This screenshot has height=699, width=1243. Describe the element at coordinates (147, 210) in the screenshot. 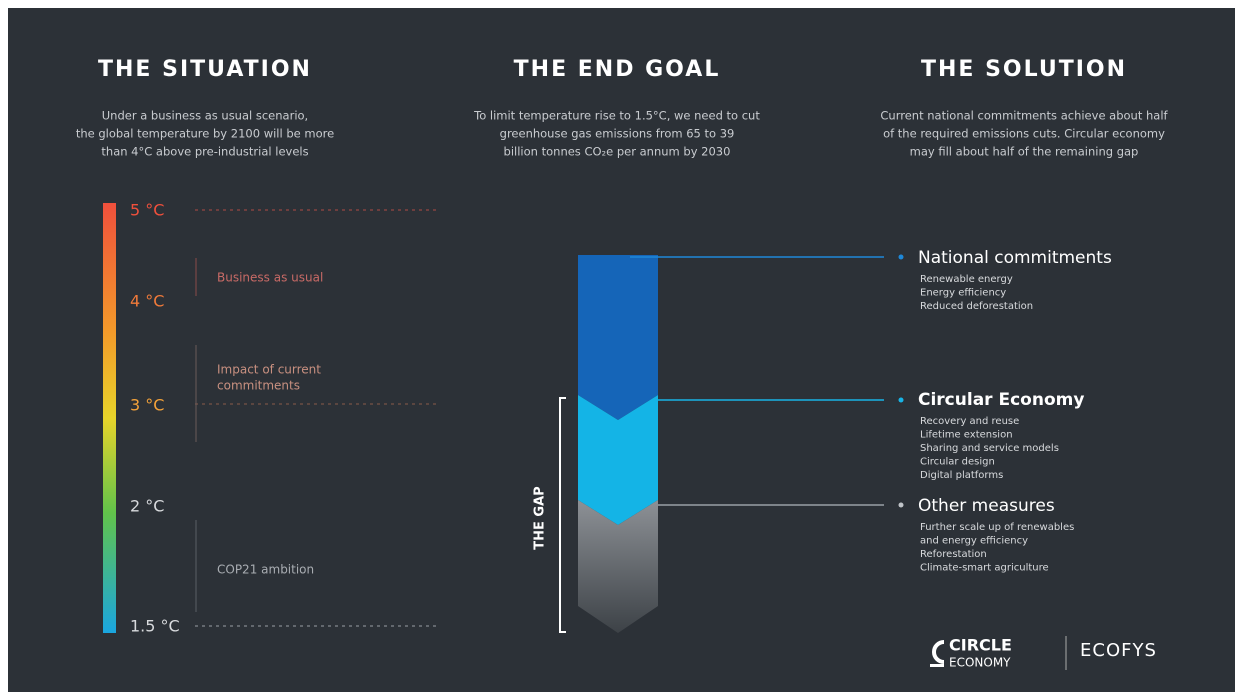

I see `temperature-label: 5 °C` at that location.